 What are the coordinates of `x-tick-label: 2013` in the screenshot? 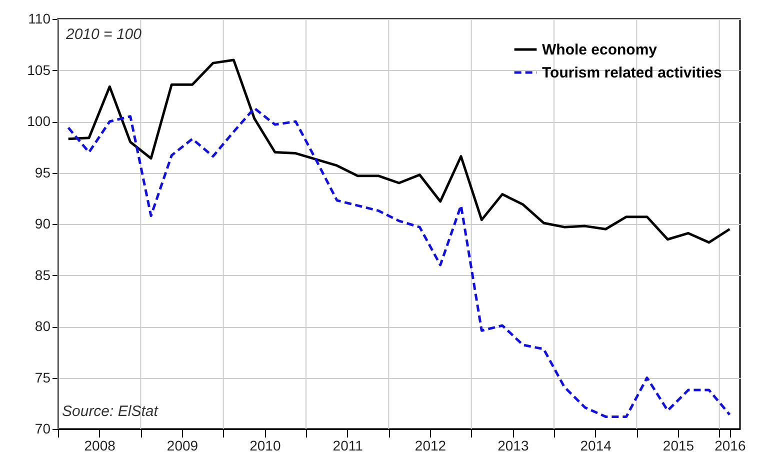 It's located at (513, 446).